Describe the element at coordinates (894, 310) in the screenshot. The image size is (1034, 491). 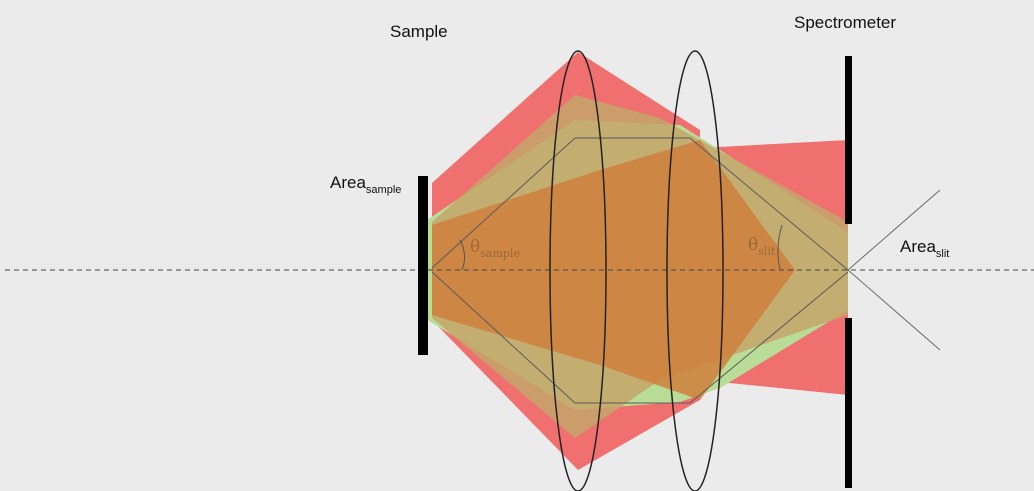
I see `slit-ray-down` at that location.